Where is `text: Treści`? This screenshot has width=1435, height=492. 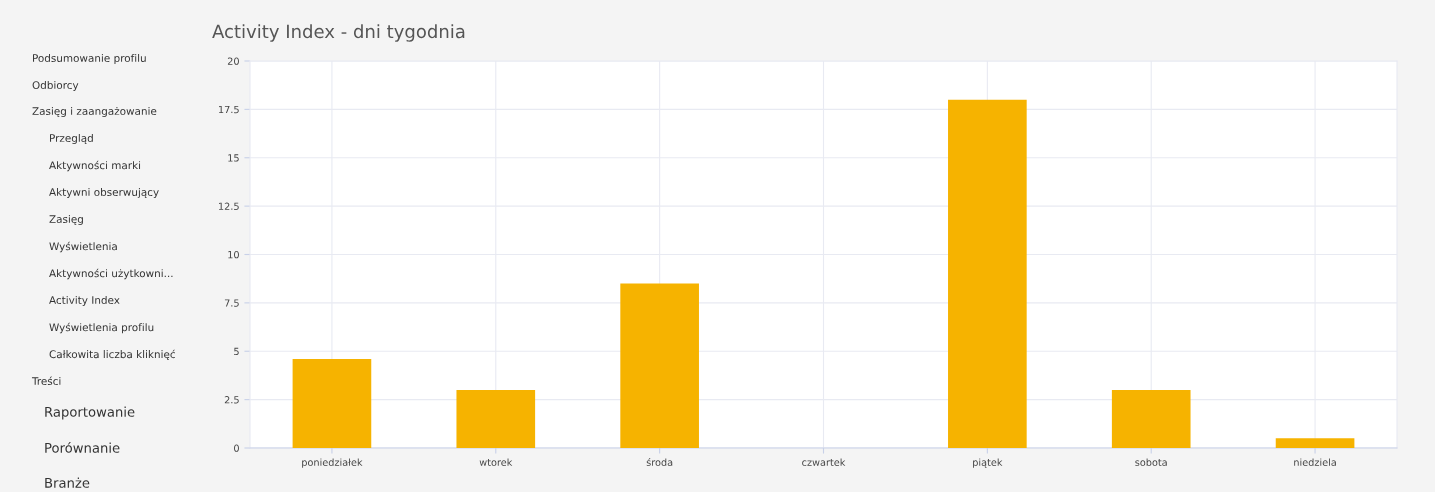
text: Treści is located at coordinates (46, 381).